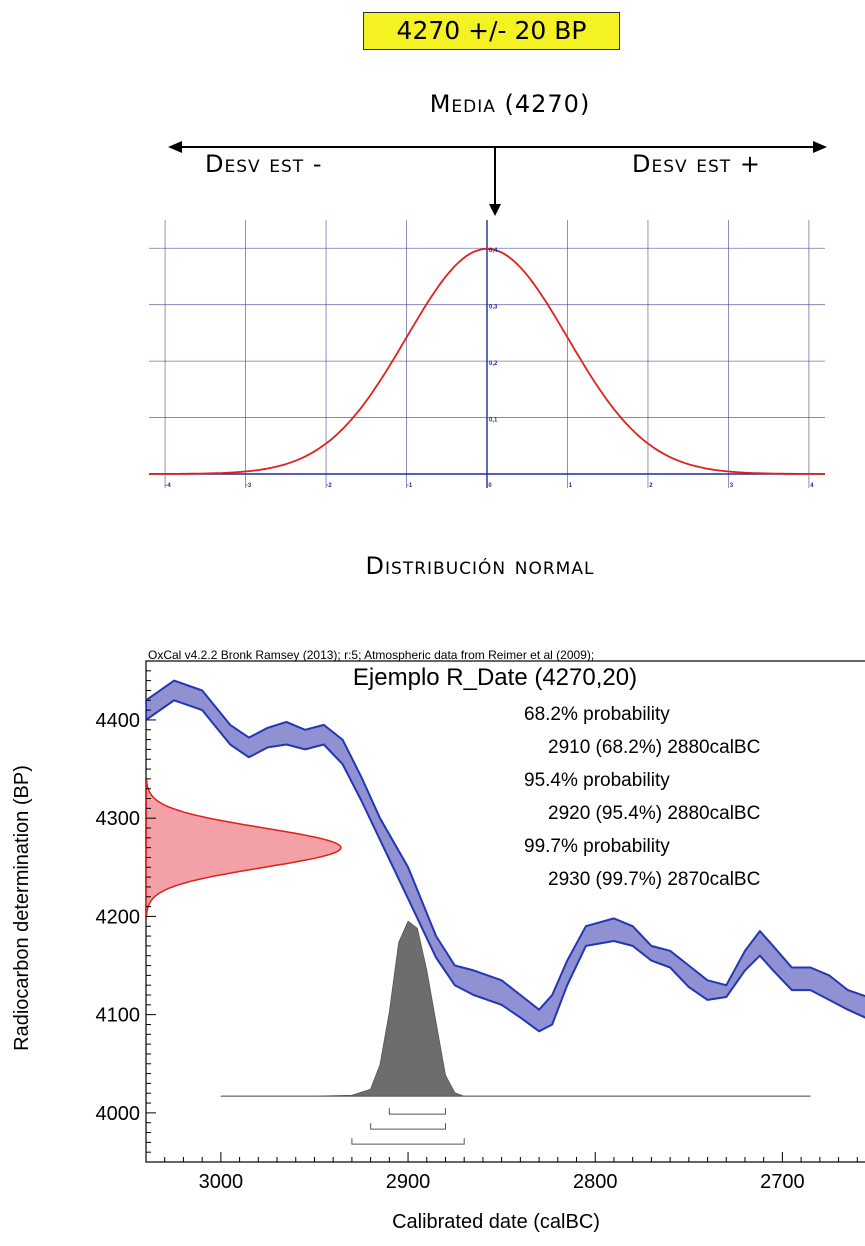  Describe the element at coordinates (118, 721) in the screenshot. I see `y-tick-label: 4400` at that location.